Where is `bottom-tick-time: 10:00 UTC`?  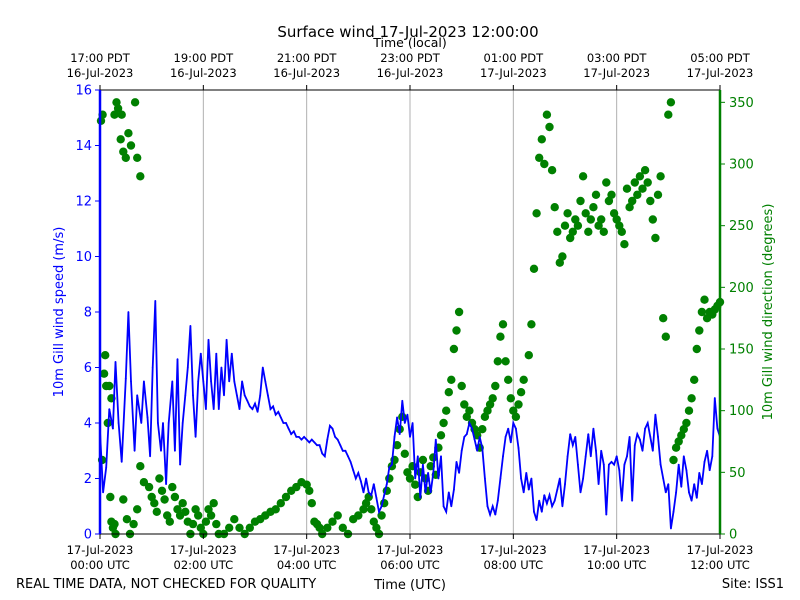
bottom-tick-time: 10:00 UTC is located at coordinates (617, 565).